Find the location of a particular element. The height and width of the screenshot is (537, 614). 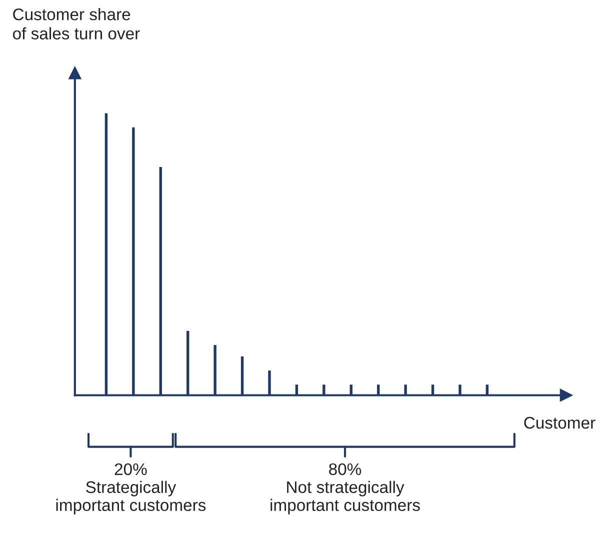

text: 80% Not strategically important customers is located at coordinates (345, 488).